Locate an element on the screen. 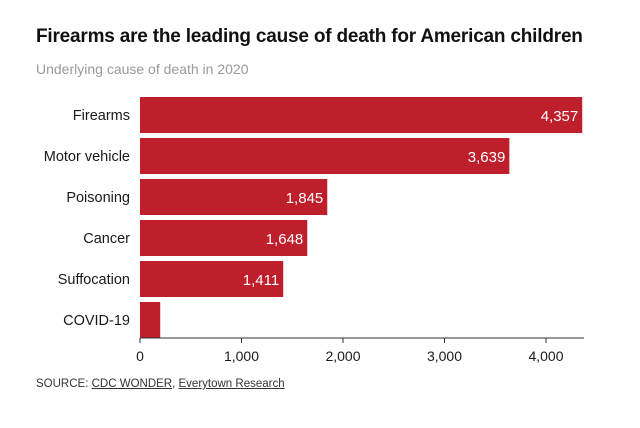 Image resolution: width=640 pixels, height=428 pixels. x-tick-label: 4,000 is located at coordinates (545, 356).